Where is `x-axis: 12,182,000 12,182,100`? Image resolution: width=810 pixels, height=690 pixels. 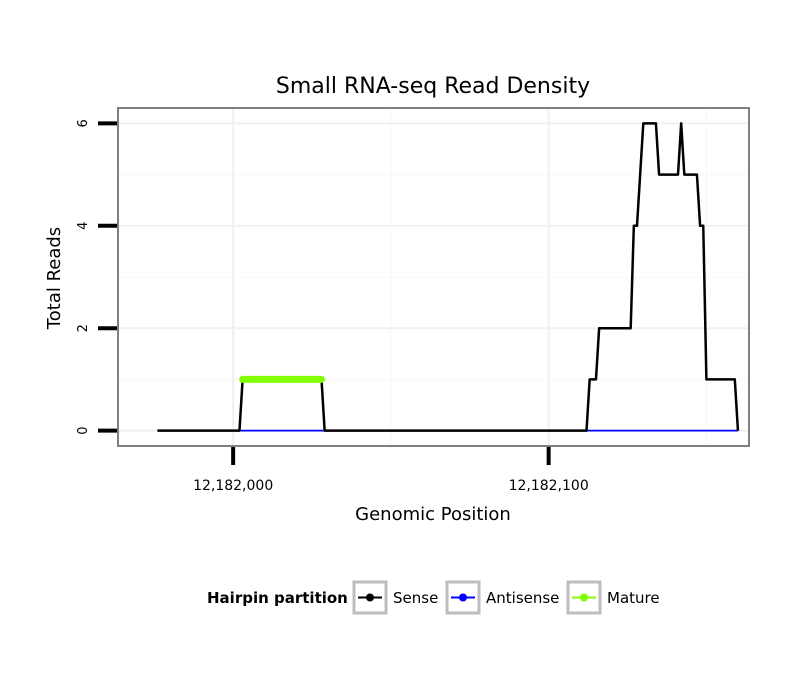
x-axis: 12,182,000 12,182,100 is located at coordinates (391, 470).